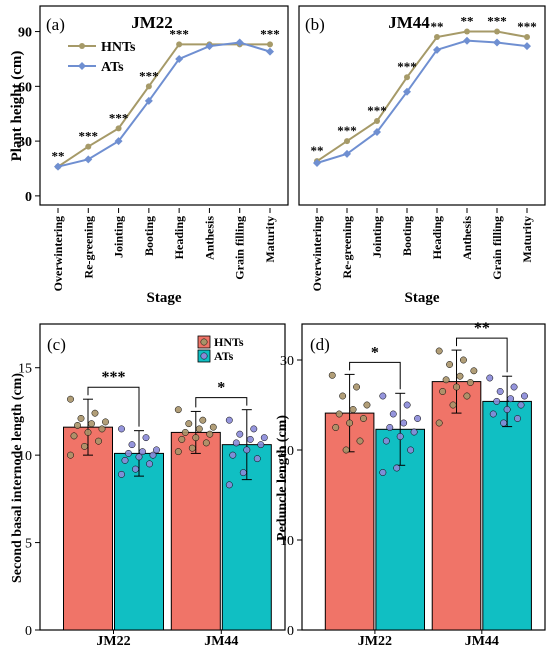 This screenshot has width=550, height=649. Describe the element at coordinates (317, 253) in the screenshot. I see `x-tick-label: Overwintering` at that location.